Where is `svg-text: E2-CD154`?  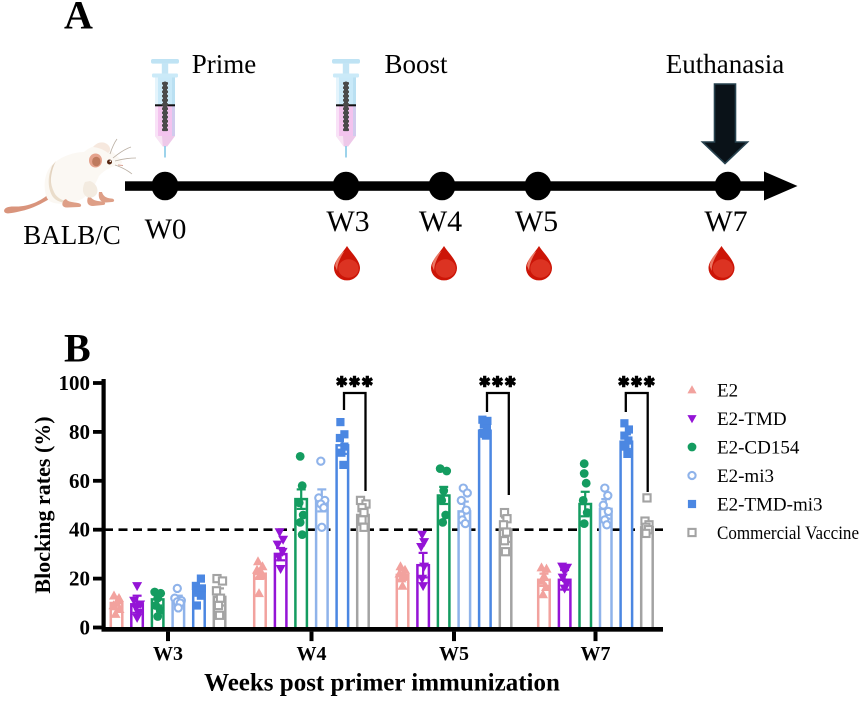
svg-text: E2-CD154 is located at coordinates (758, 448).